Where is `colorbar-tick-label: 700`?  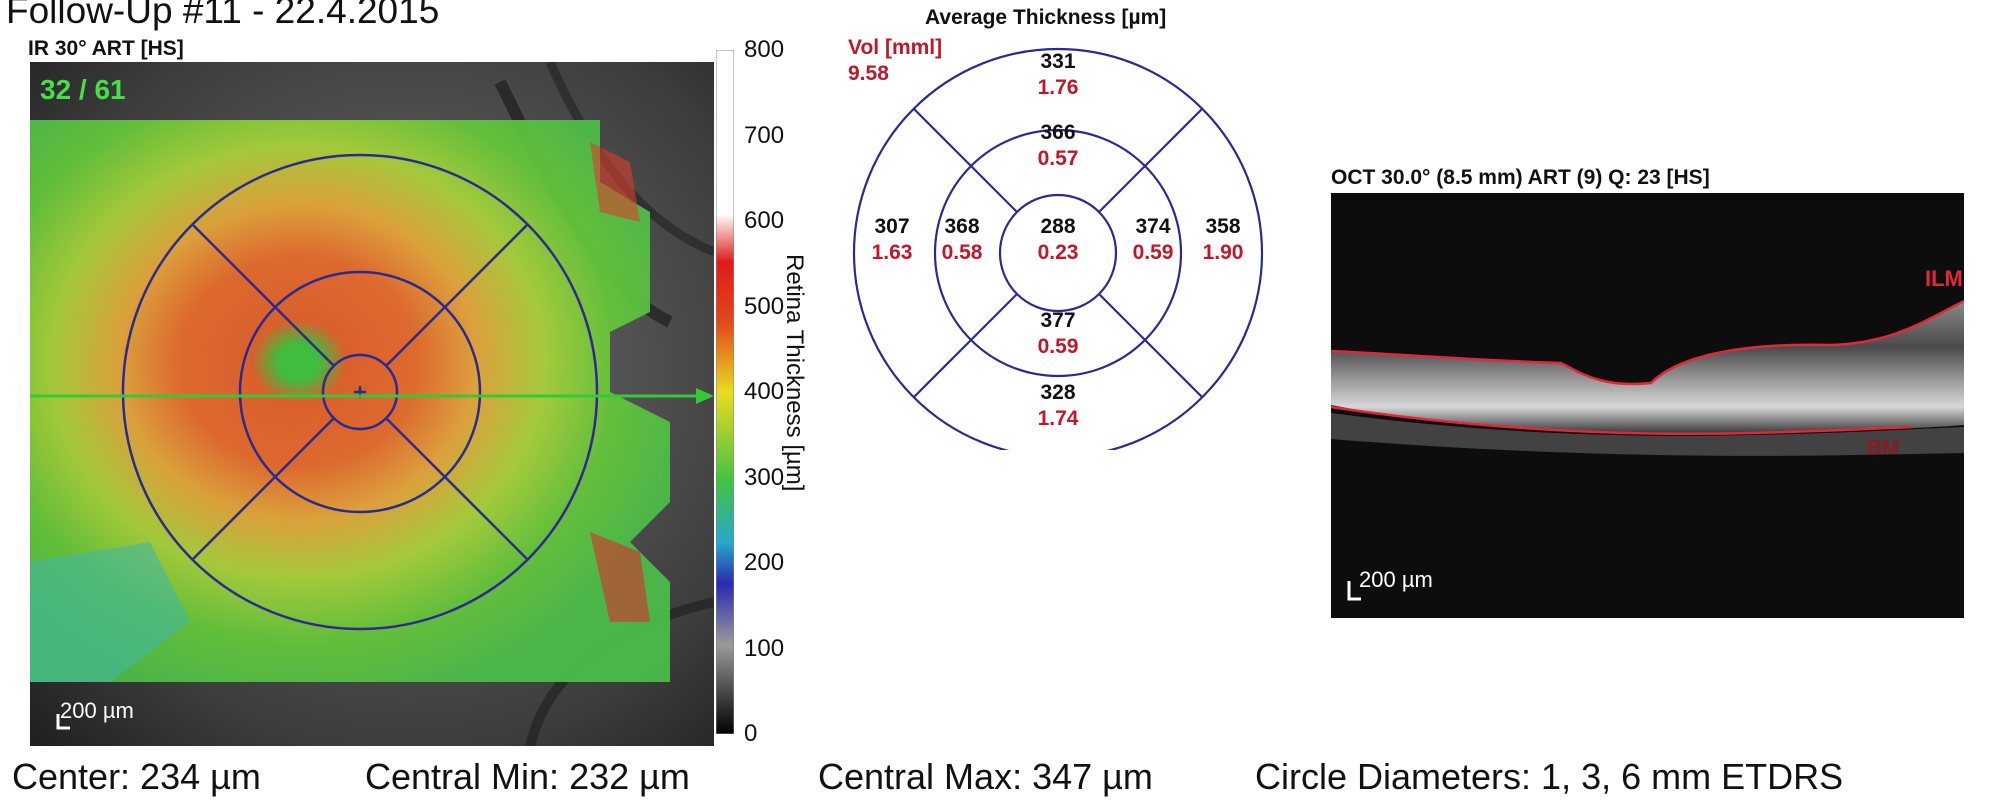
colorbar-tick-label: 700 is located at coordinates (764, 135).